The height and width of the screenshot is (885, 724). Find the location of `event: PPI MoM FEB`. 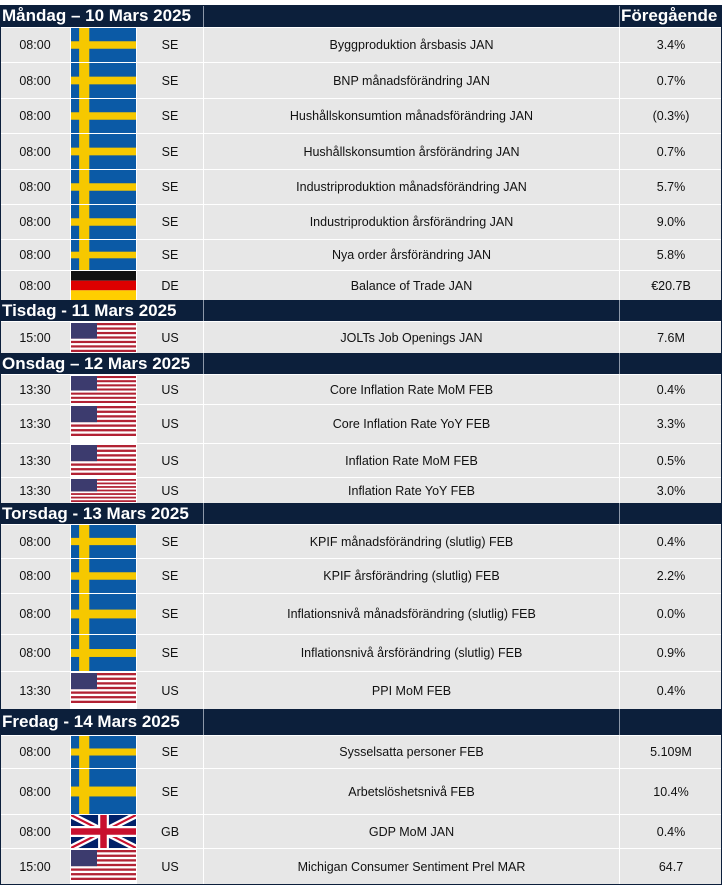

event: PPI MoM FEB is located at coordinates (411, 690).